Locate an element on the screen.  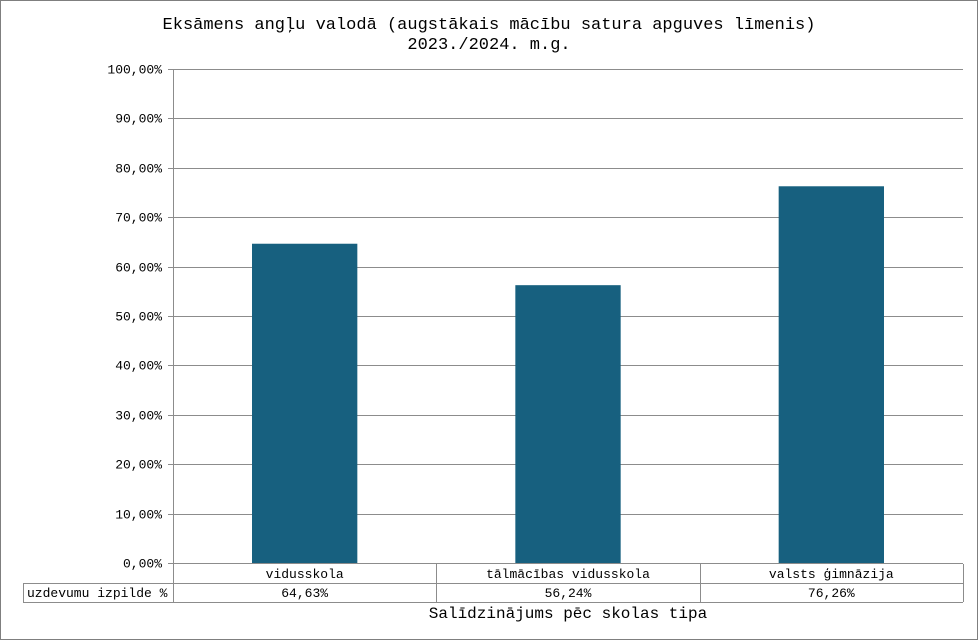
y-tick-label: 90,00% is located at coordinates (138, 119).